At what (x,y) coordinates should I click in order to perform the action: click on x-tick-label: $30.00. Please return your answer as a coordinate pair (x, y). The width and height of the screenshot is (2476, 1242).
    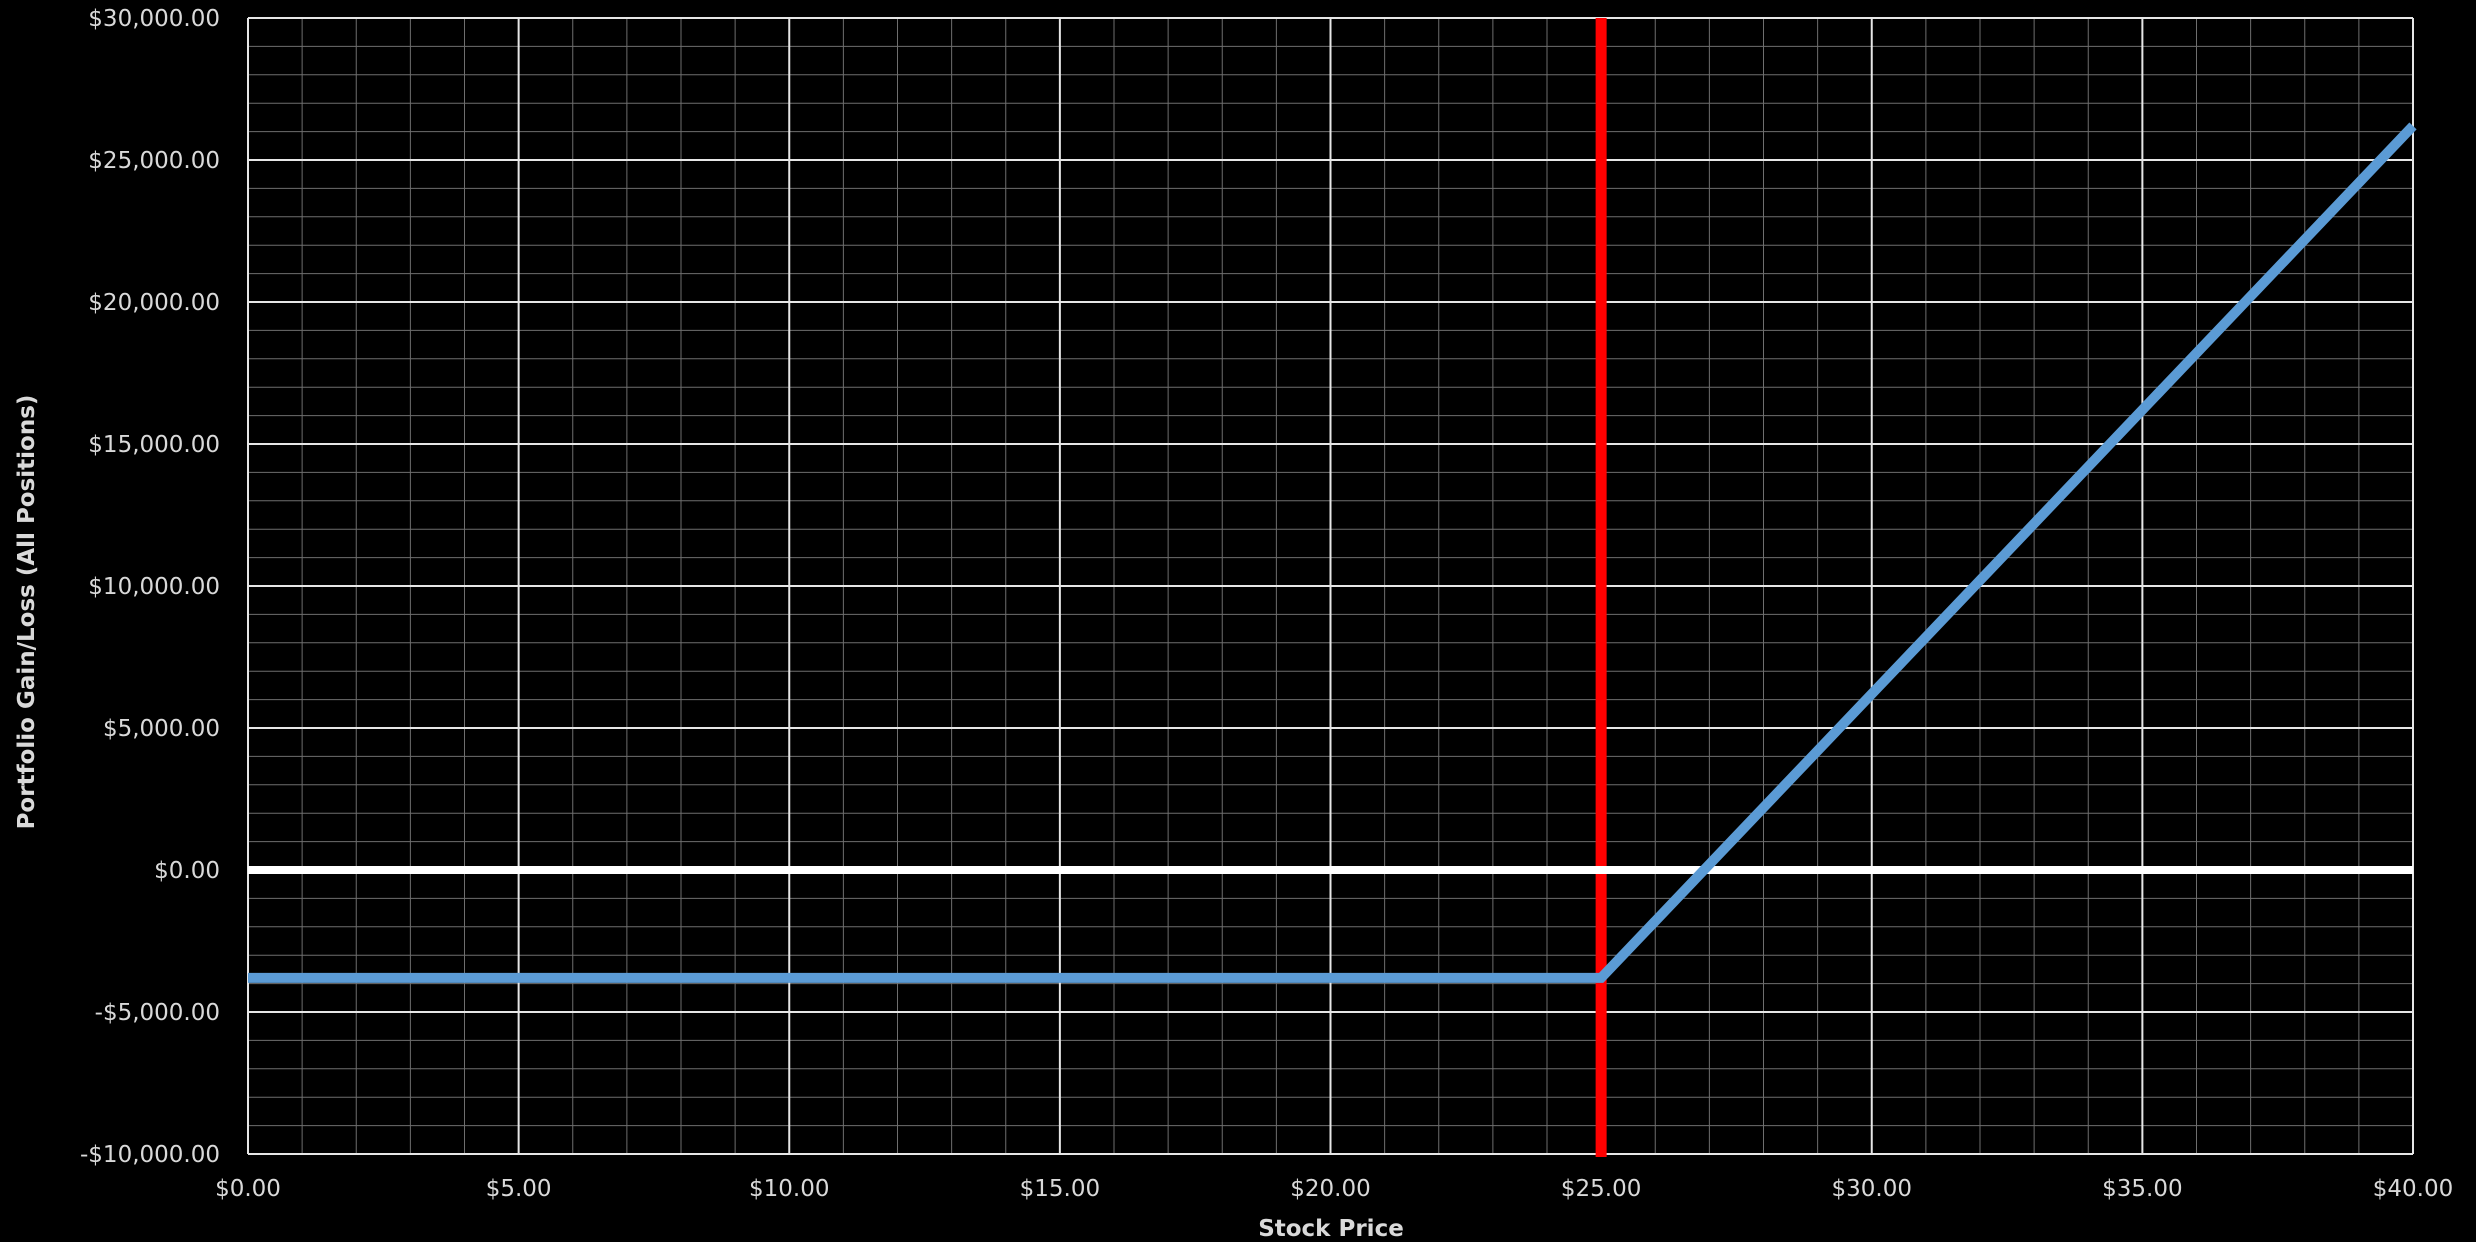
    Looking at the image, I should click on (1872, 1189).